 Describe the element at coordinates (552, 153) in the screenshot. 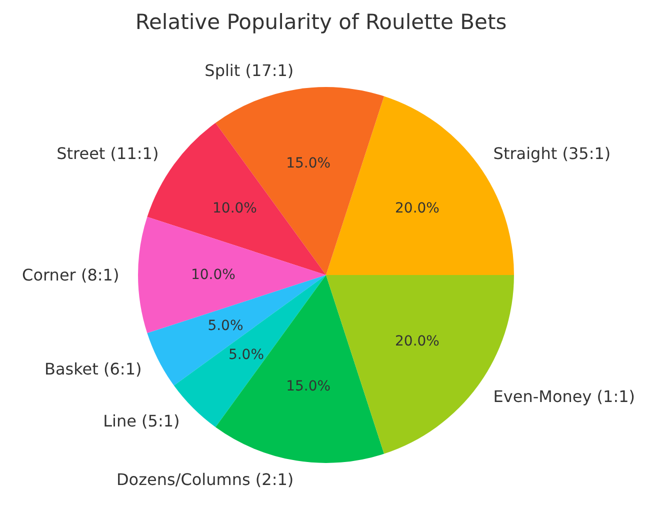

I see `slice-label: Straight (35:1)` at that location.